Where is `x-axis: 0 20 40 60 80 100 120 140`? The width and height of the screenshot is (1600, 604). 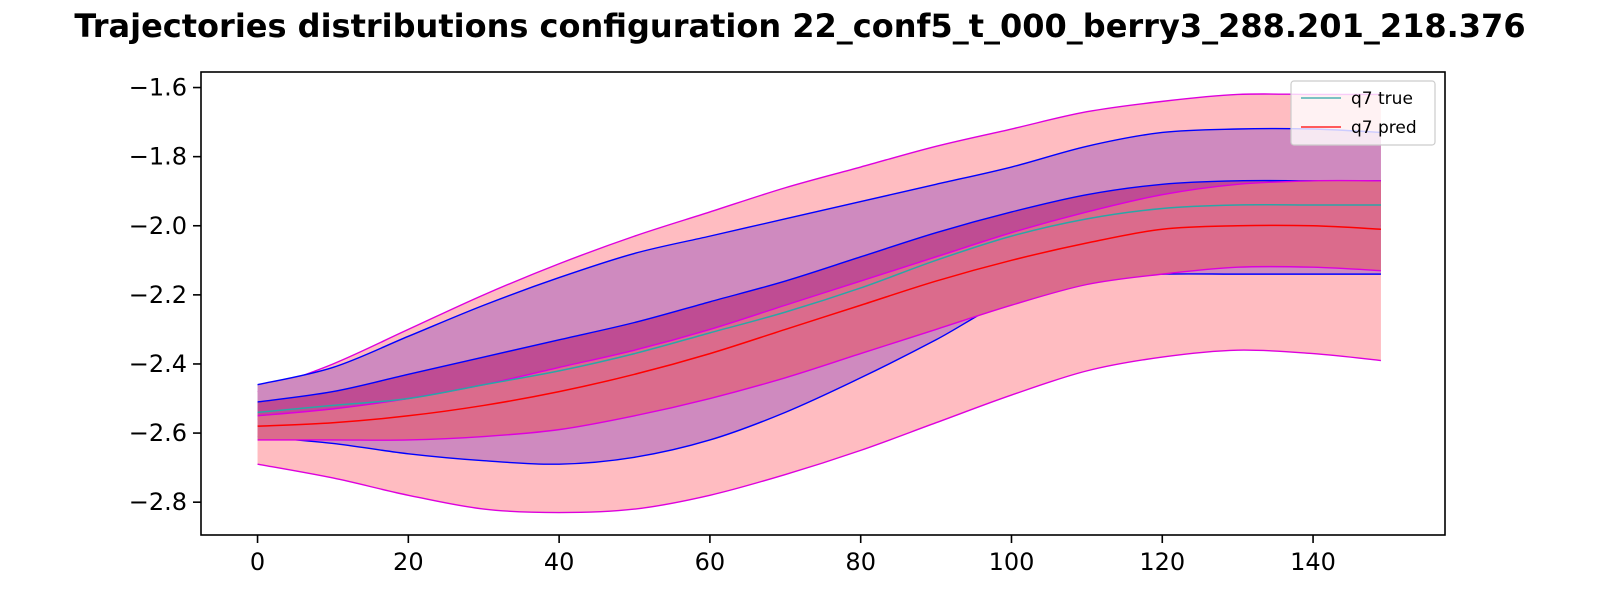
x-axis: 0 20 40 60 80 100 120 140 is located at coordinates (793, 555).